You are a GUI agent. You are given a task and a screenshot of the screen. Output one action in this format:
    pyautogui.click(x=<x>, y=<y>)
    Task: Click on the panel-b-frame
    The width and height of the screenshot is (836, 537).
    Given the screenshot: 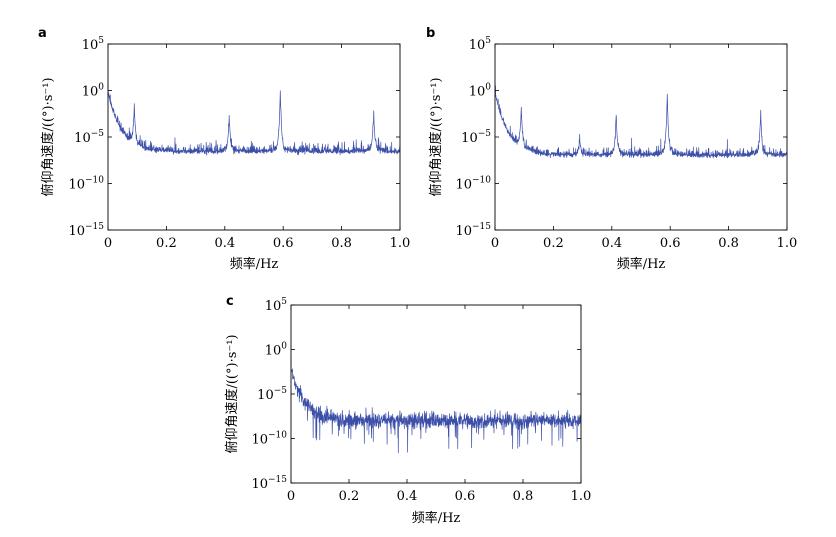 What is the action you would take?
    pyautogui.click(x=641, y=137)
    